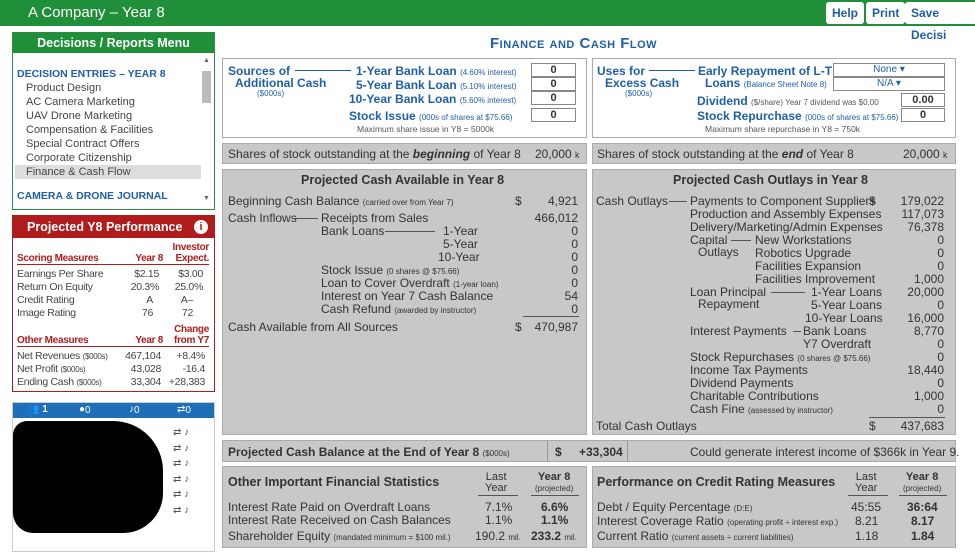 The image size is (975, 552). Describe the element at coordinates (181, 471) in the screenshot. I see `share-icon: ⇄ ♪ ⇄ ♪ ⇄ ♪ ⇄ ♪ ⇄ ♪ ⇄ ♪` at that location.